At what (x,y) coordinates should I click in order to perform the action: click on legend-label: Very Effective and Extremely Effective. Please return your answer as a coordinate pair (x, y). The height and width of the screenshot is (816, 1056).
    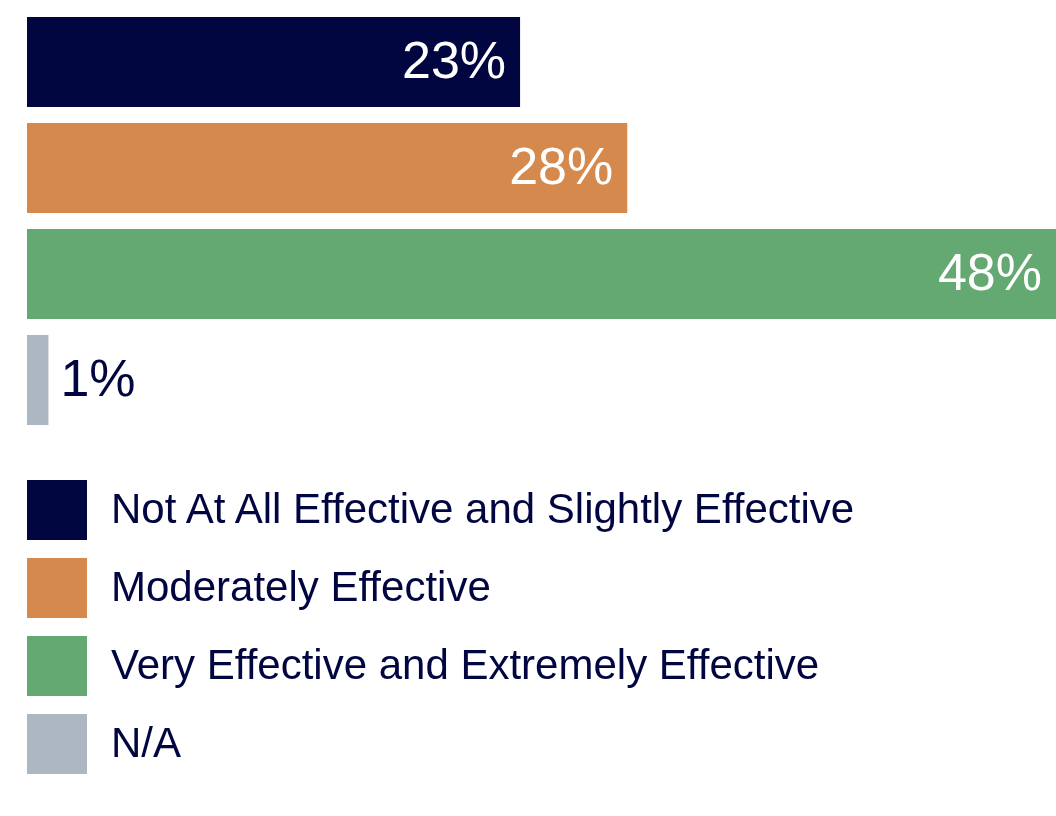
    Looking at the image, I should click on (465, 664).